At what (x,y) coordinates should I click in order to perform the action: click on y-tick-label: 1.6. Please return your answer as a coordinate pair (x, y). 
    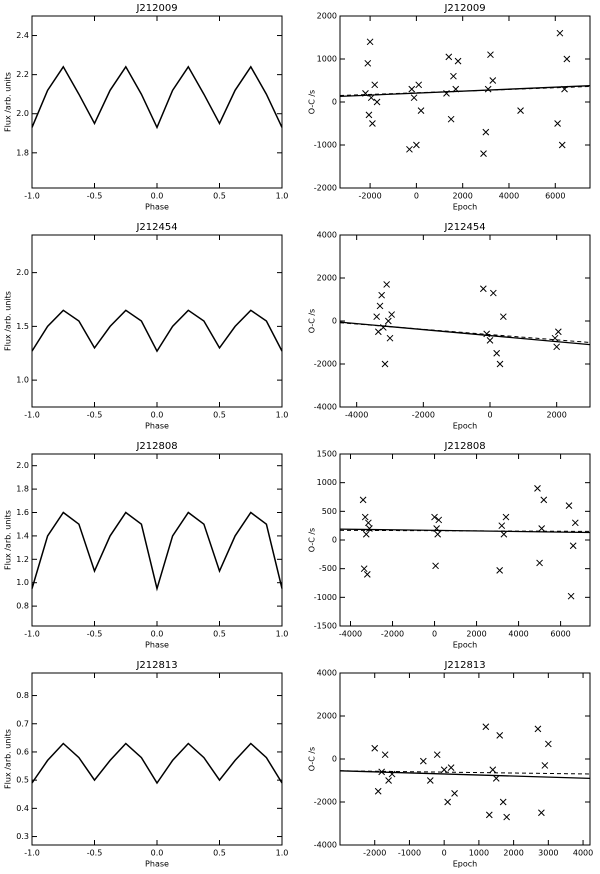
    Looking at the image, I should click on (22, 512).